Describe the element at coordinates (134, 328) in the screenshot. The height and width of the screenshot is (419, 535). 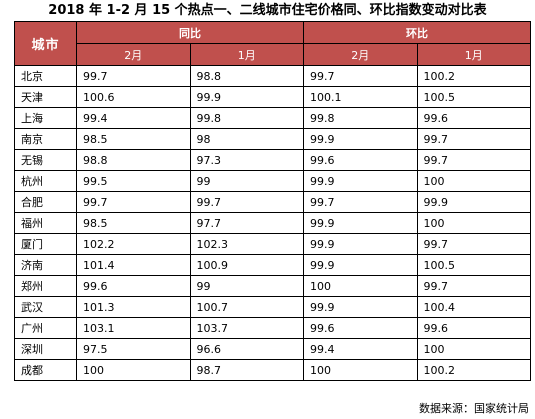
I see `index-value-cell: 103.1` at that location.